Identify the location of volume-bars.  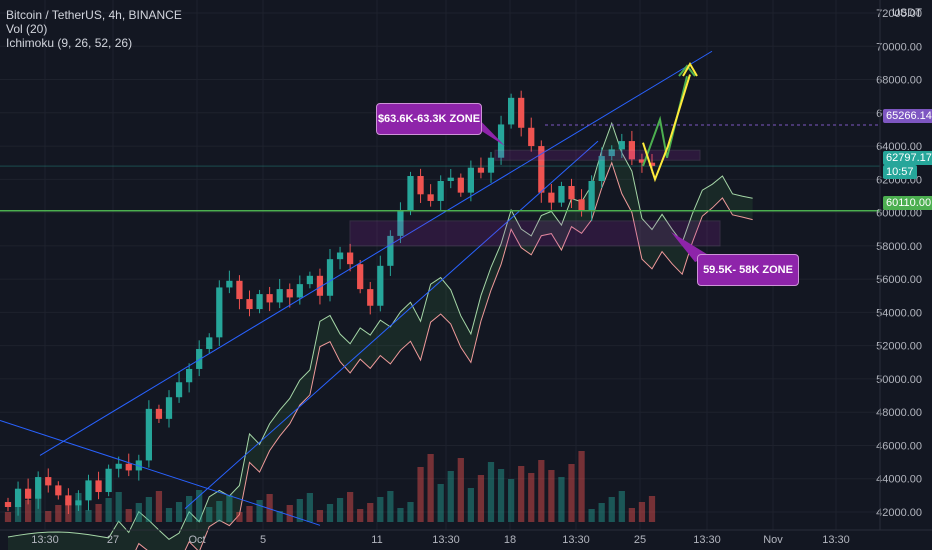
(330, 486).